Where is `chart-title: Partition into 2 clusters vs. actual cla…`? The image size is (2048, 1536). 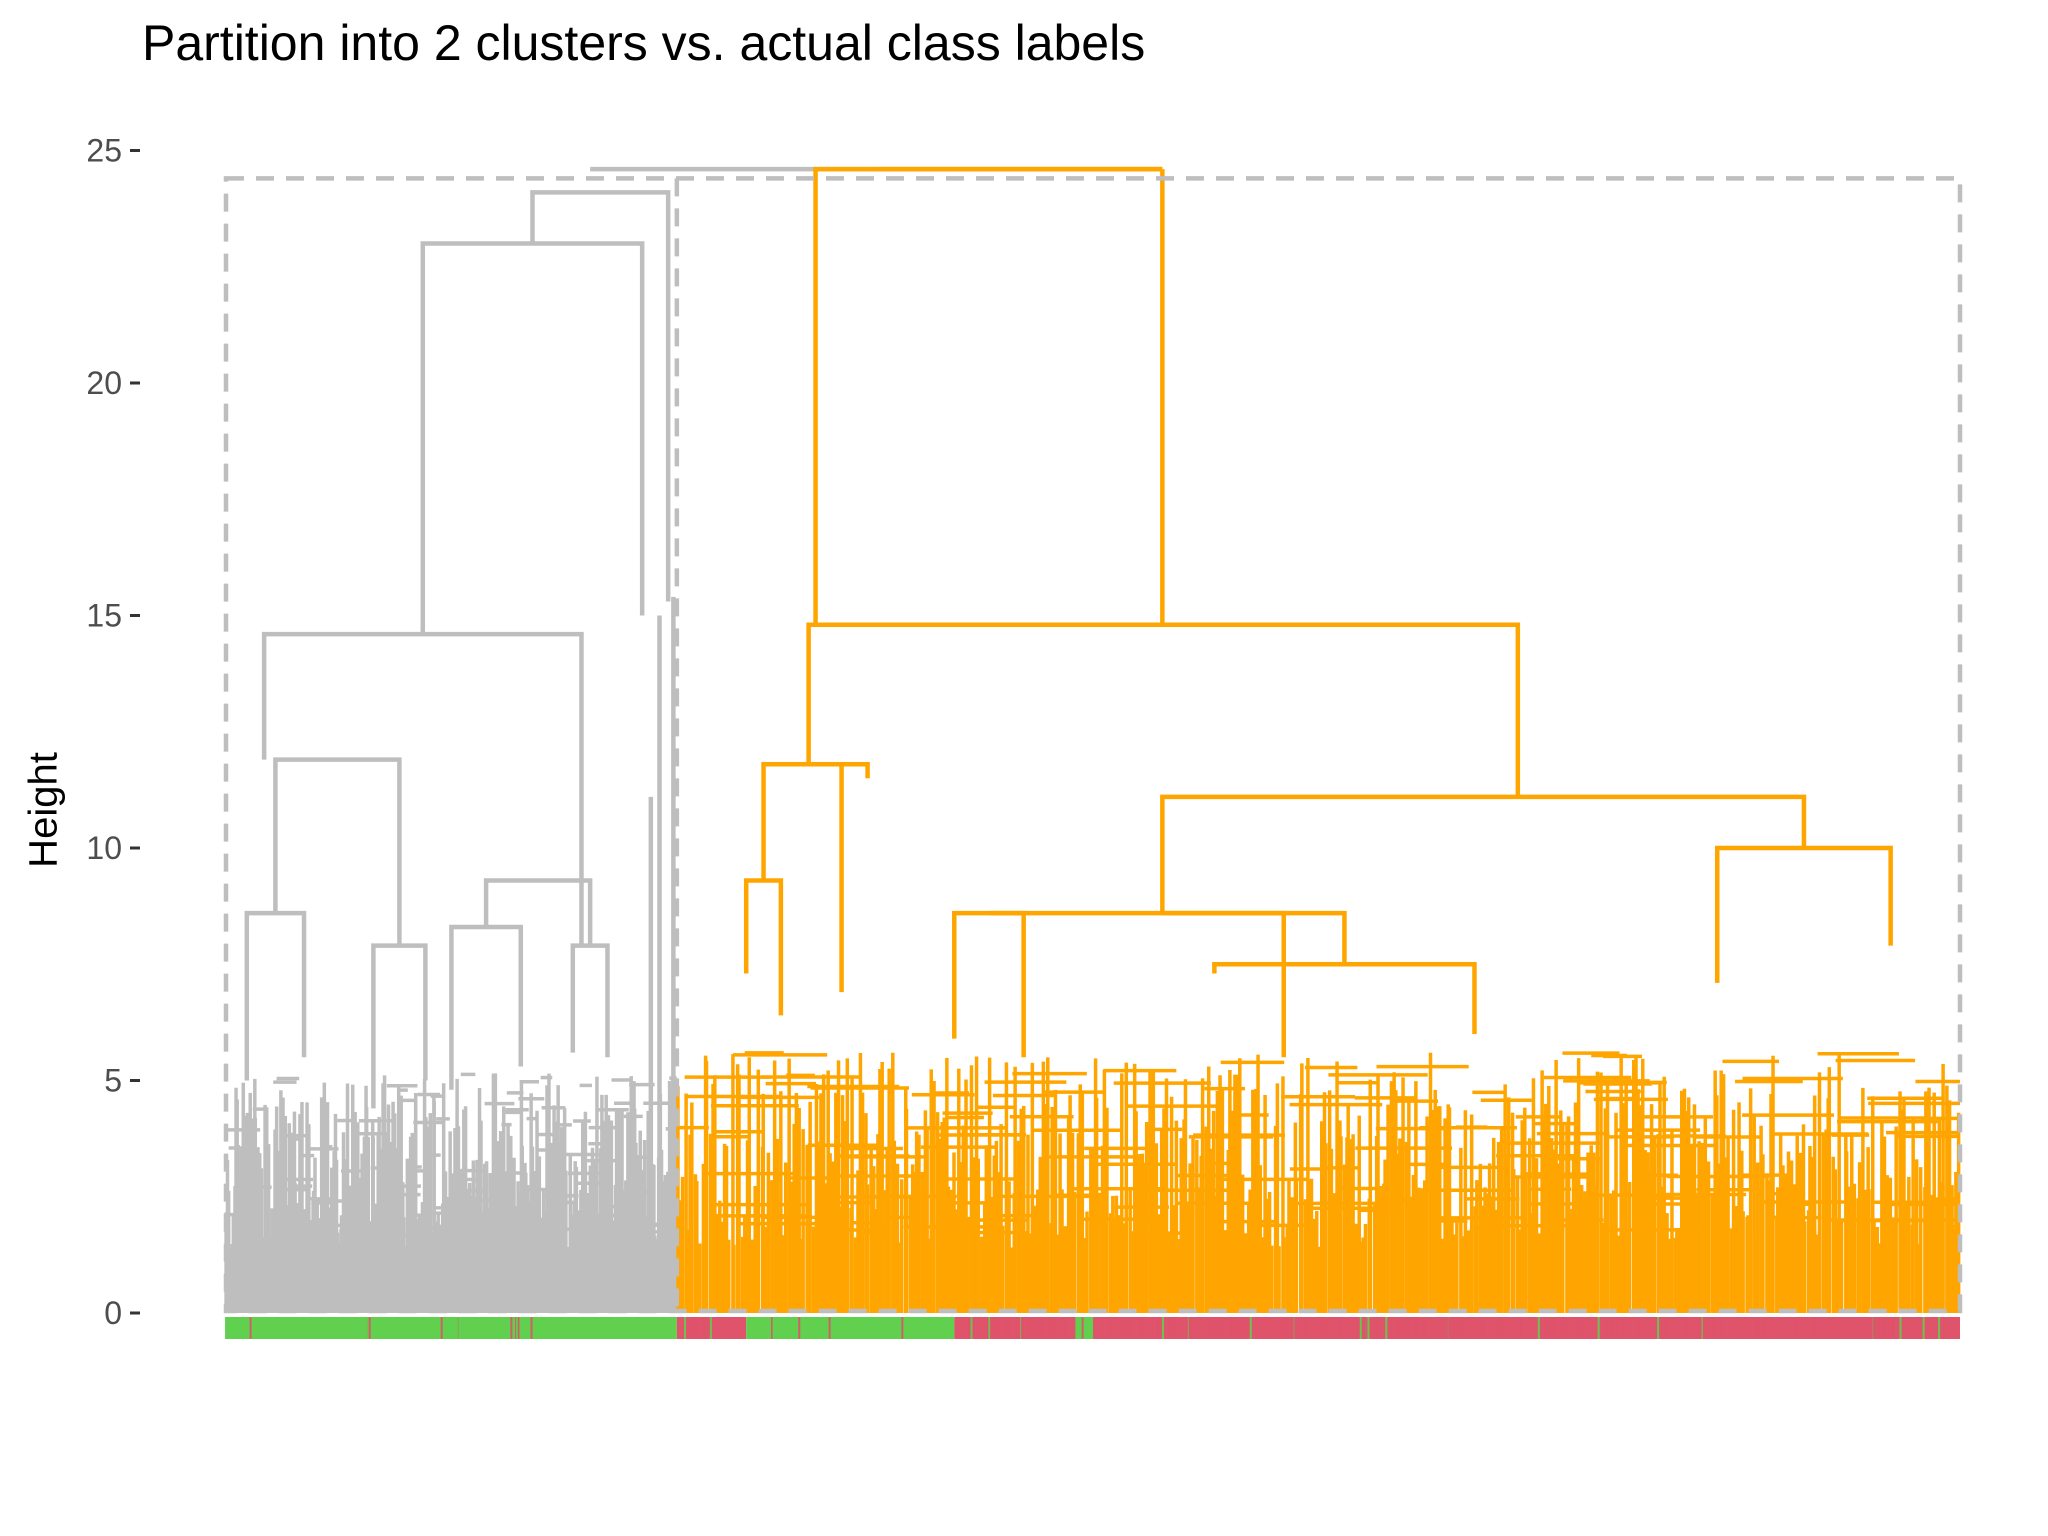 chart-title: Partition into 2 clusters vs. actual cla… is located at coordinates (644, 43).